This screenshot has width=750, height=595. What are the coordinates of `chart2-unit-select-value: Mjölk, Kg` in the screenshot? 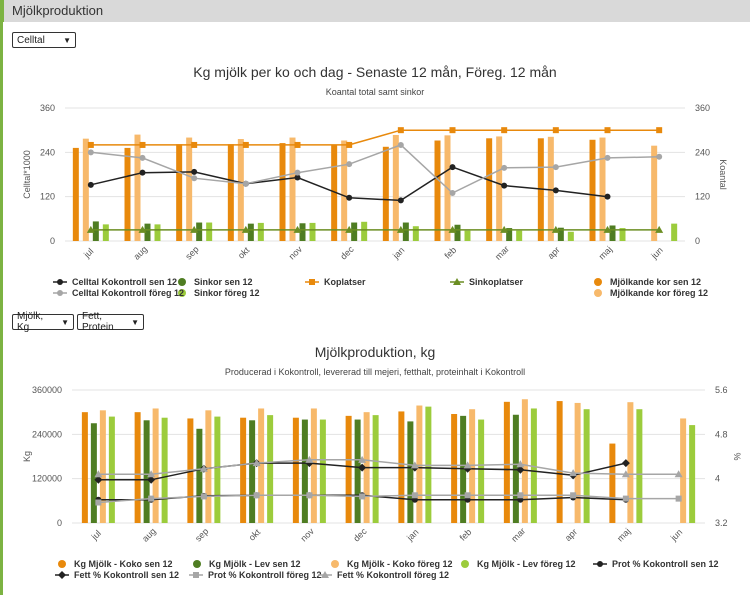 It's located at (30, 322).